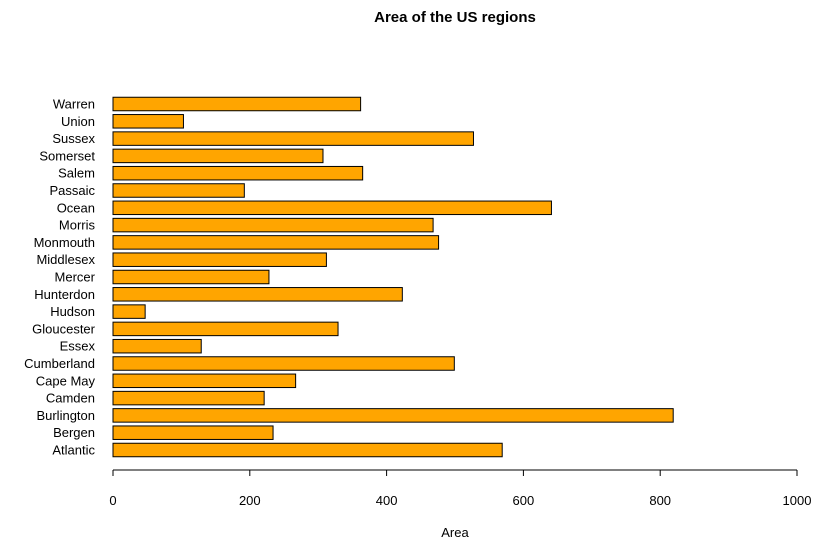 This screenshot has height=538, width=823. I want to click on bar-passaic, so click(178, 190).